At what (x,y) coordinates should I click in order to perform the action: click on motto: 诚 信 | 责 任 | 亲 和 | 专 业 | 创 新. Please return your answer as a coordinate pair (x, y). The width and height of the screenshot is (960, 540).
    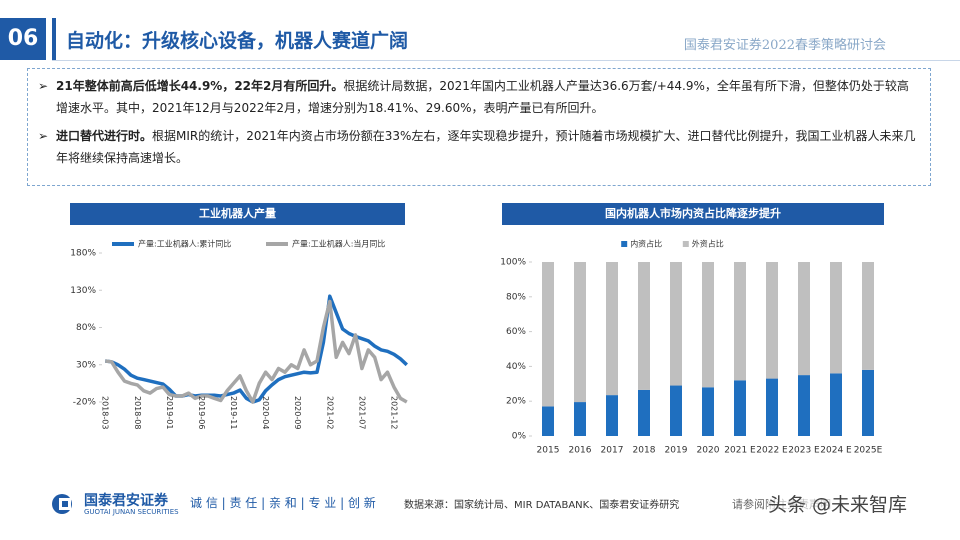
    Looking at the image, I should click on (283, 503).